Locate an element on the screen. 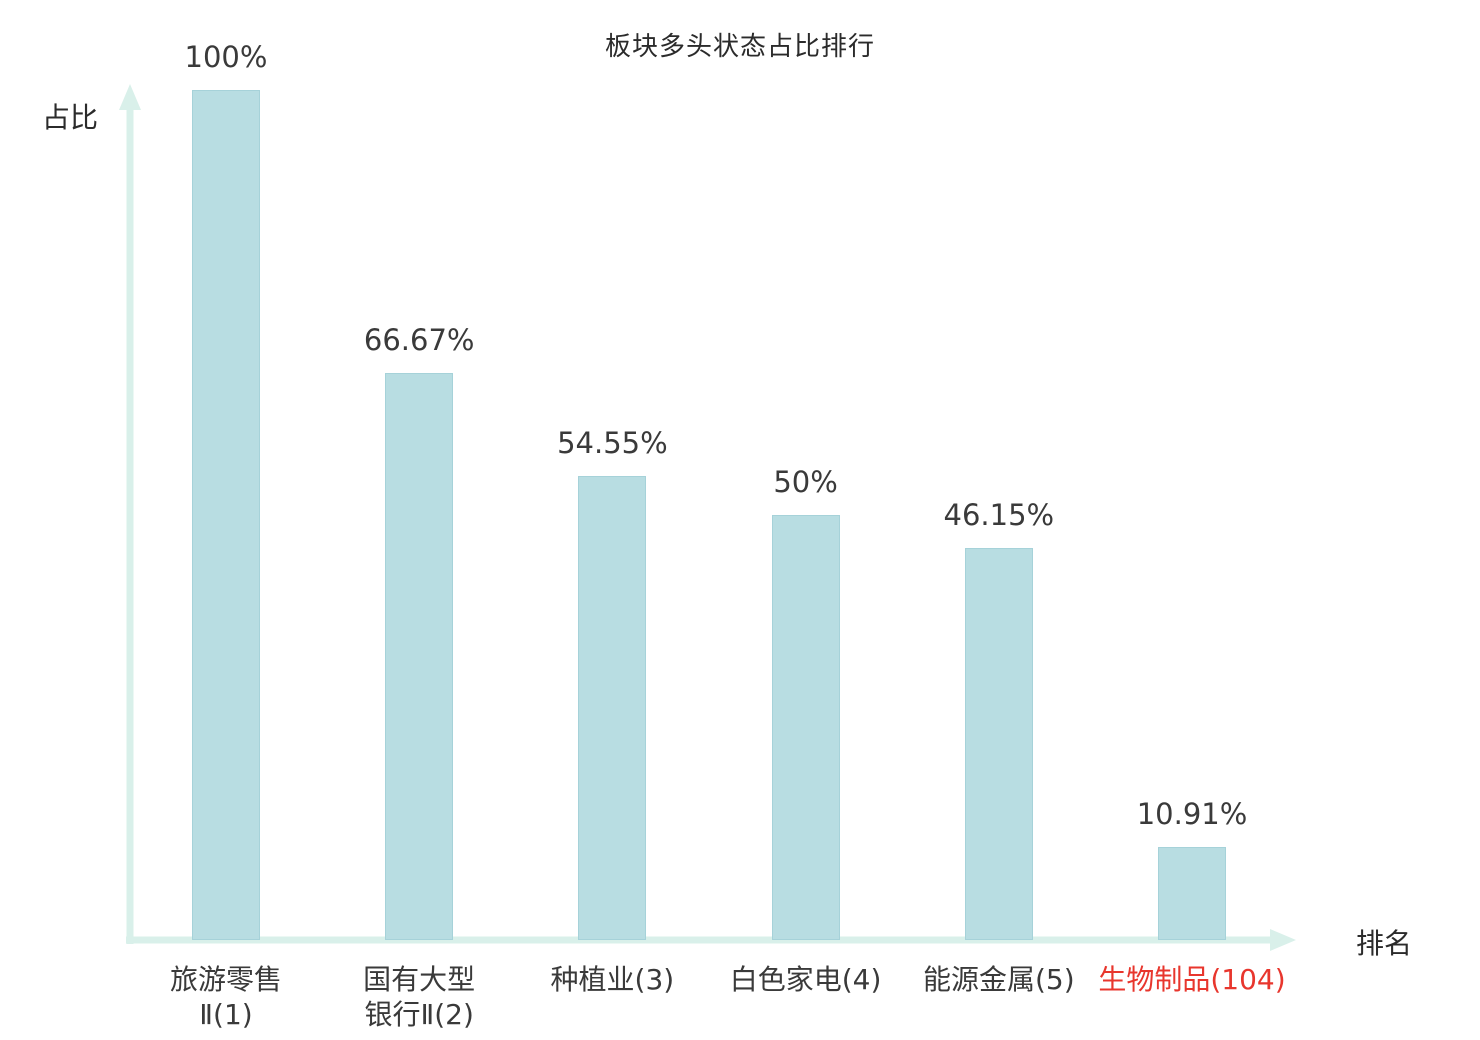 The width and height of the screenshot is (1480, 1040). category-label-3: 种植业(3) is located at coordinates (612, 979).